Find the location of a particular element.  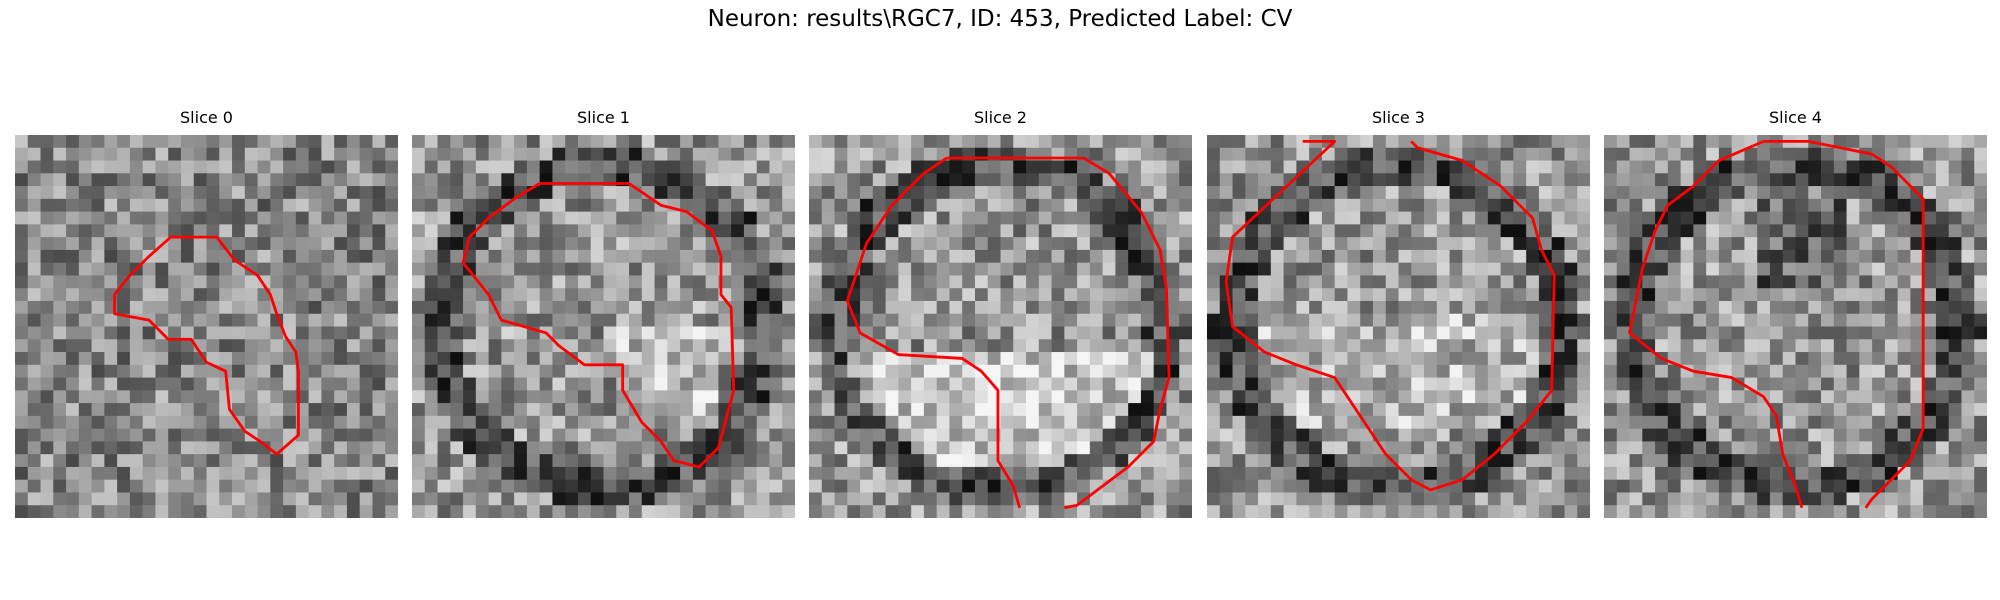

slice-panel-3: Slice 3 is located at coordinates (1398, 312).